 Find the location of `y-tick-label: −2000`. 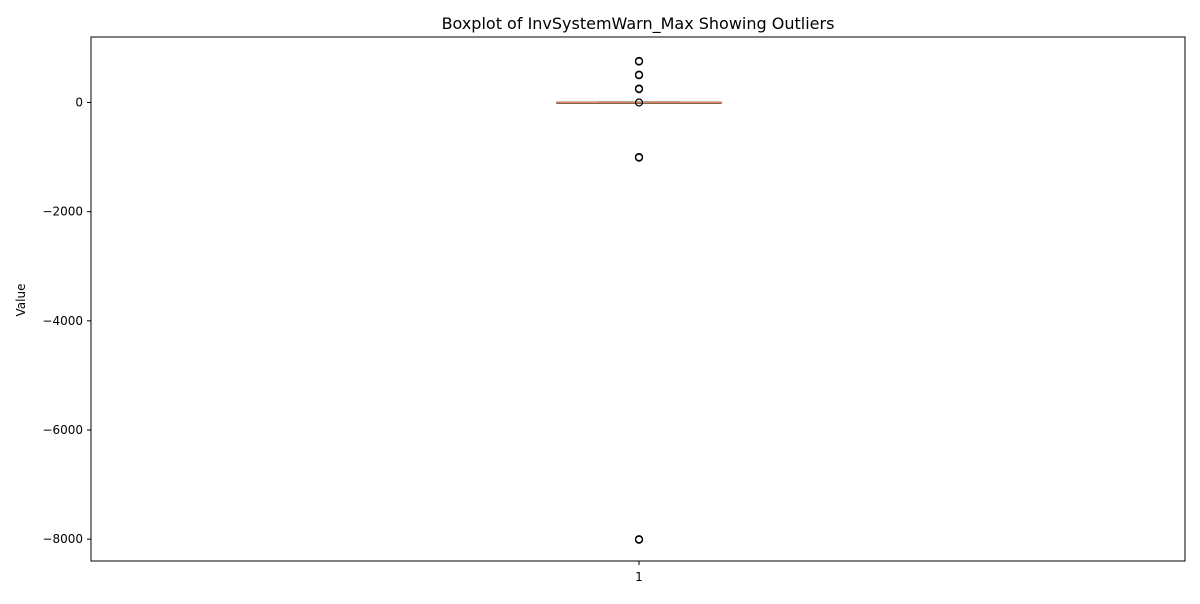

y-tick-label: −2000 is located at coordinates (62, 212).